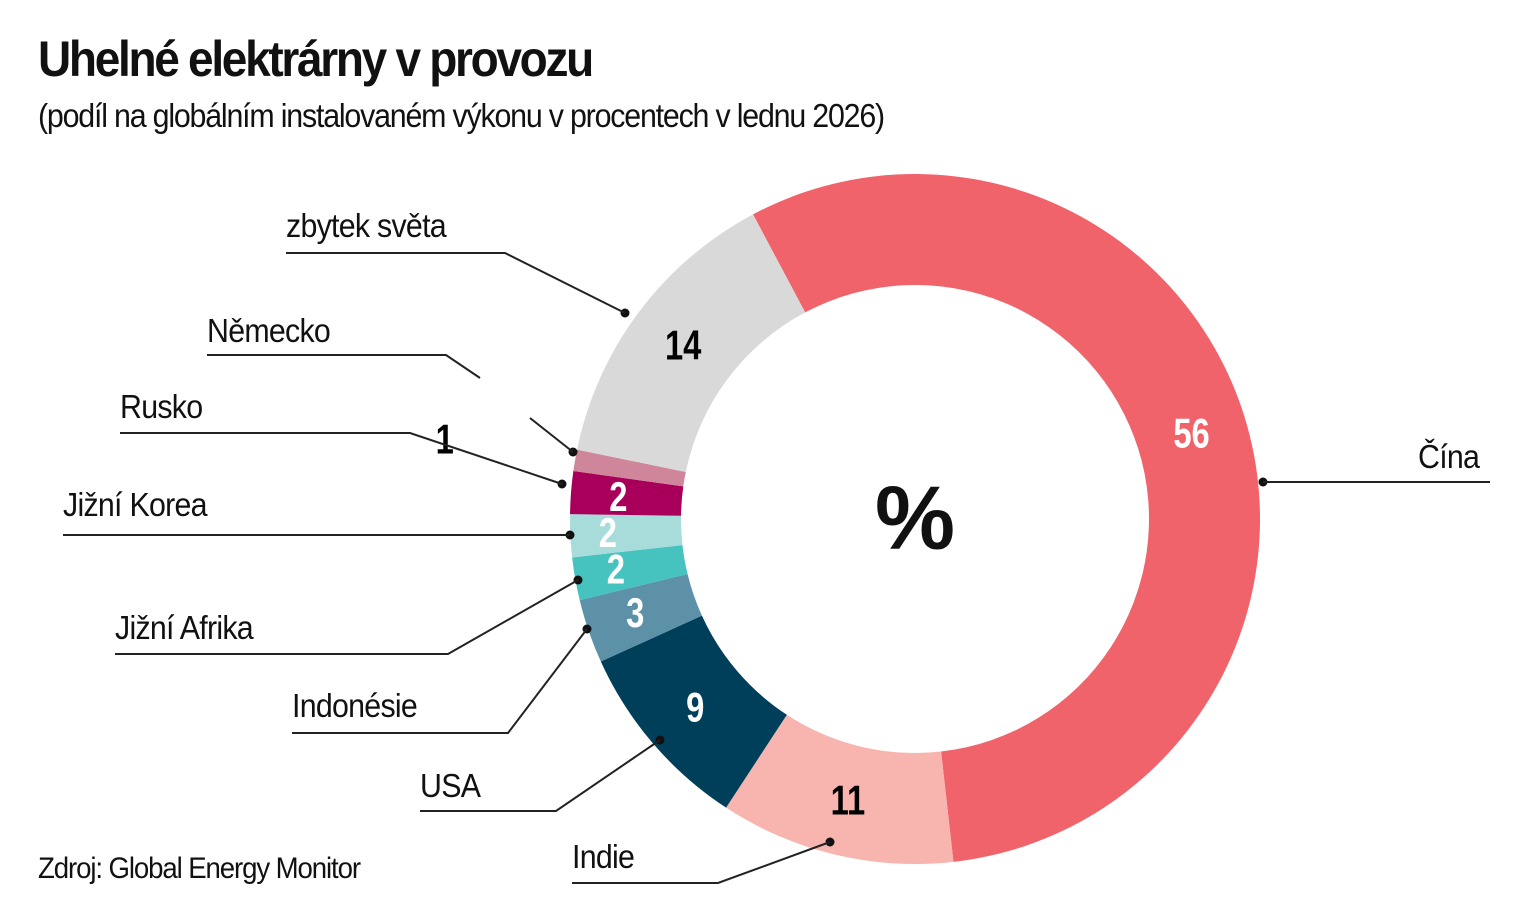 The width and height of the screenshot is (1536, 919). I want to click on category-label: Čína, so click(1449, 456).